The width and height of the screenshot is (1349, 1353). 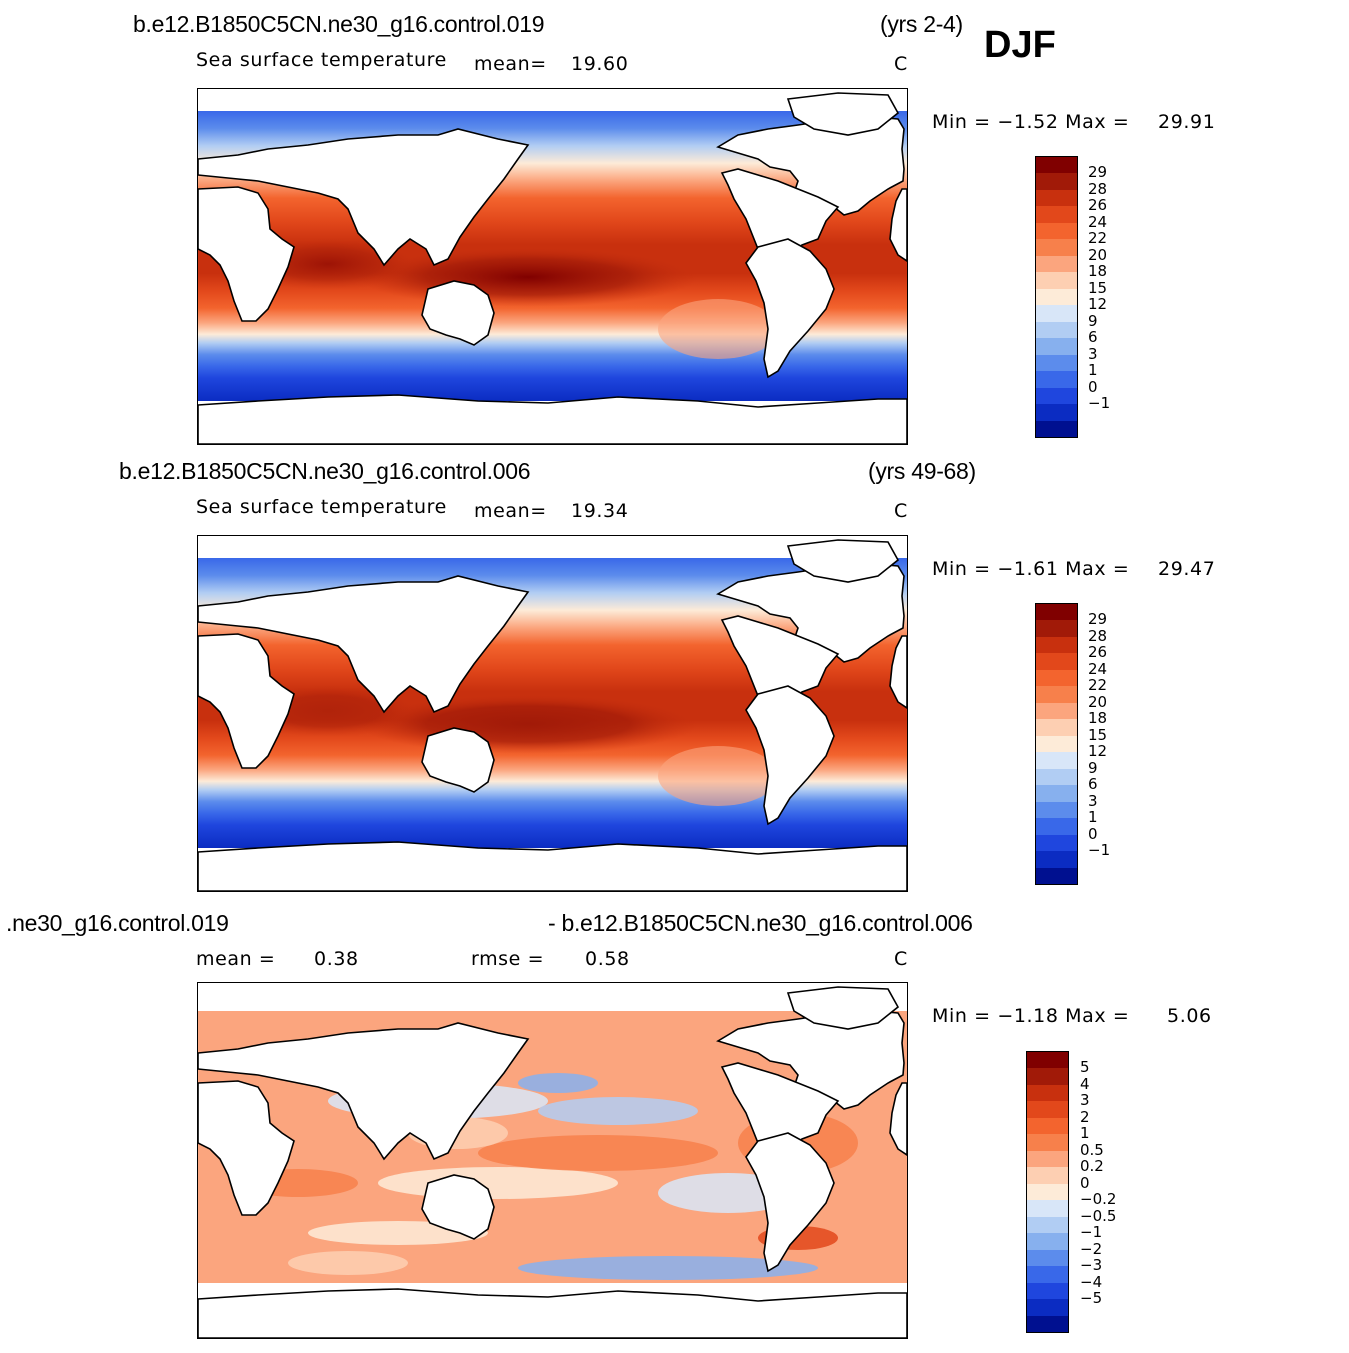 I want to click on panel2-variable: Sea surface temperature, so click(x=321, y=507).